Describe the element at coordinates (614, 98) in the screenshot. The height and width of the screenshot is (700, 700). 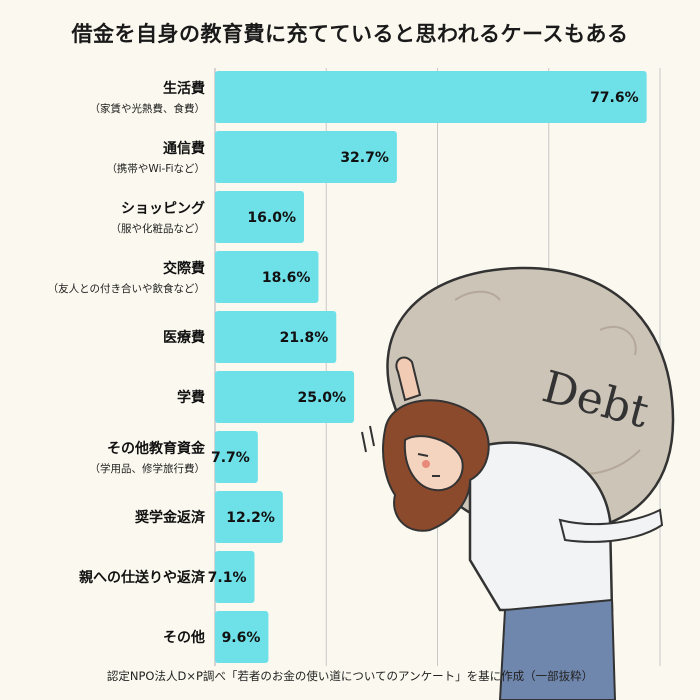
I see `value-label: 77.6%` at that location.